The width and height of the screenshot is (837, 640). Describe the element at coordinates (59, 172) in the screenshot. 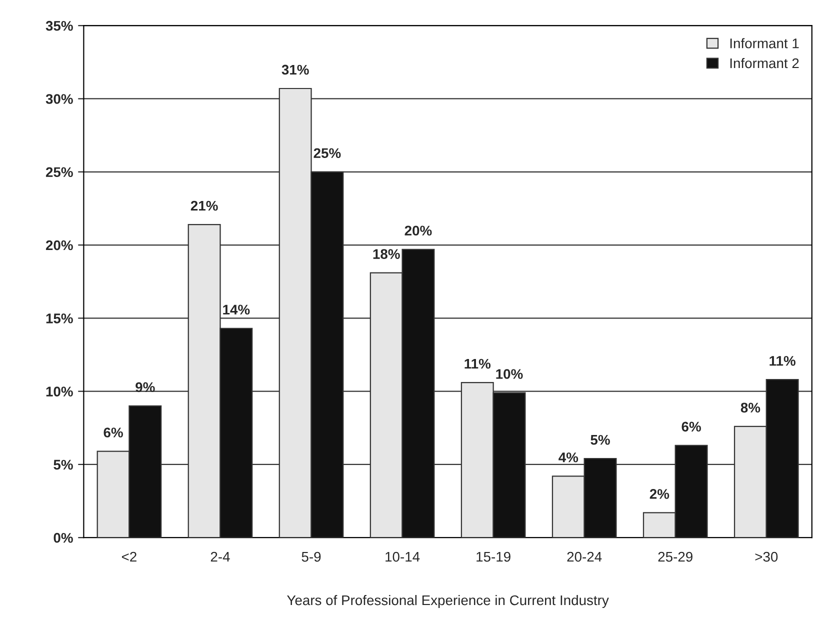

I see `y-tick-label: 25%` at that location.